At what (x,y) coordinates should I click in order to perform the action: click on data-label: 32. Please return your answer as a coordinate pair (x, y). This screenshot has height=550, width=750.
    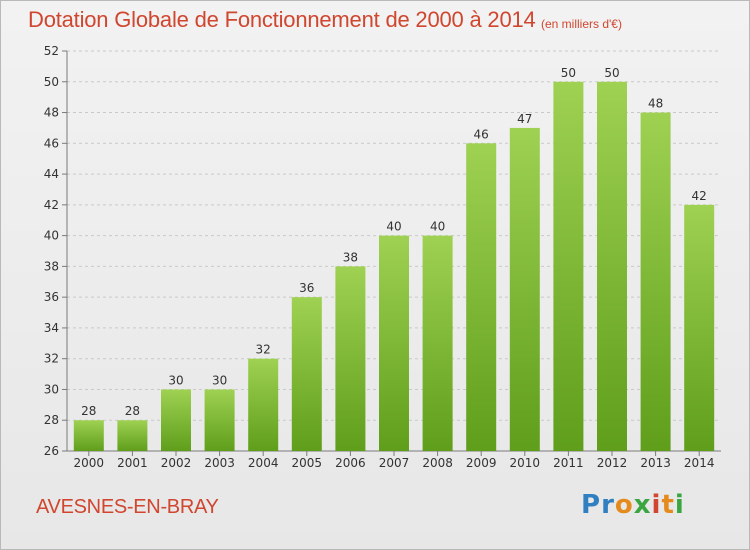
    Looking at the image, I should click on (263, 350).